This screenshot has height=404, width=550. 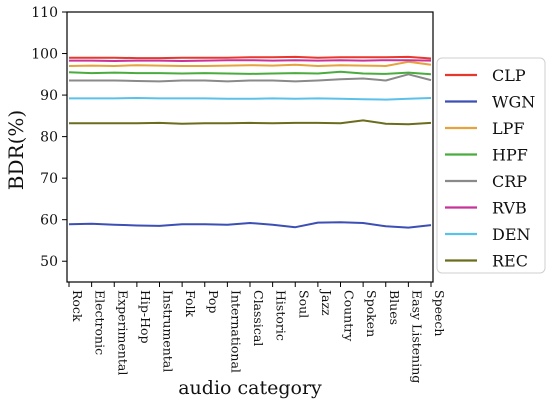 What do you see at coordinates (145, 317) in the screenshot?
I see `x-tick-label: Hip-Hop` at bounding box center [145, 317].